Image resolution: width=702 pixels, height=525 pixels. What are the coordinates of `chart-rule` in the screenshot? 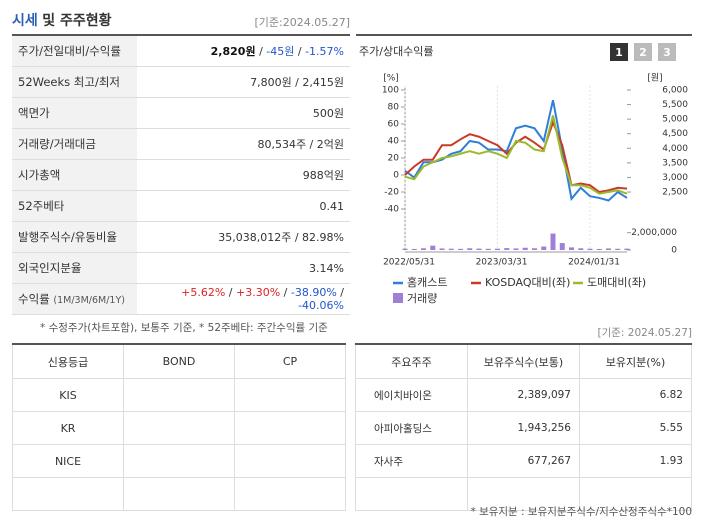 It's located at (524, 35).